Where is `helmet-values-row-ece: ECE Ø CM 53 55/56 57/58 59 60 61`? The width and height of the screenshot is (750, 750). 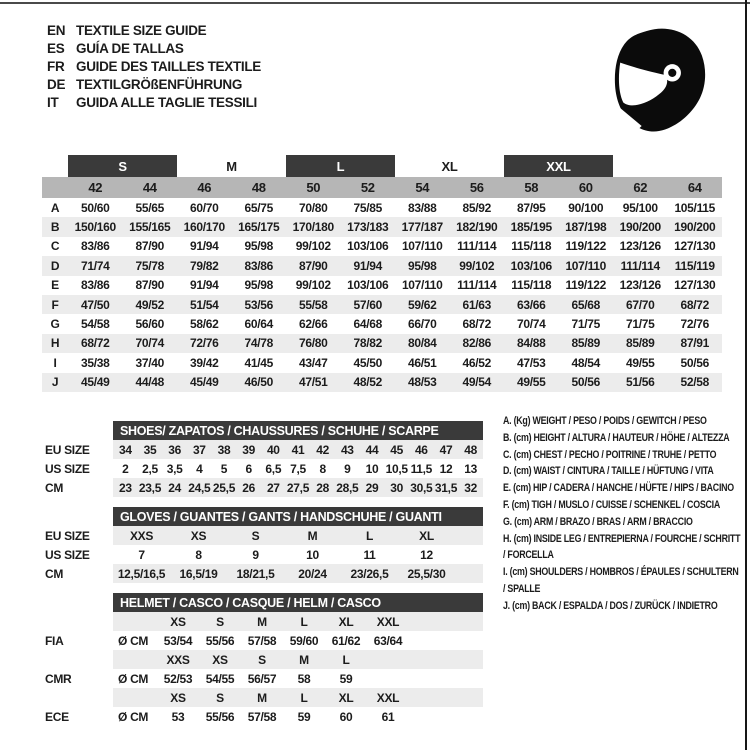 helmet-values-row-ece: ECE Ø CM 53 55/56 57/58 59 60 61 is located at coordinates (262, 716).